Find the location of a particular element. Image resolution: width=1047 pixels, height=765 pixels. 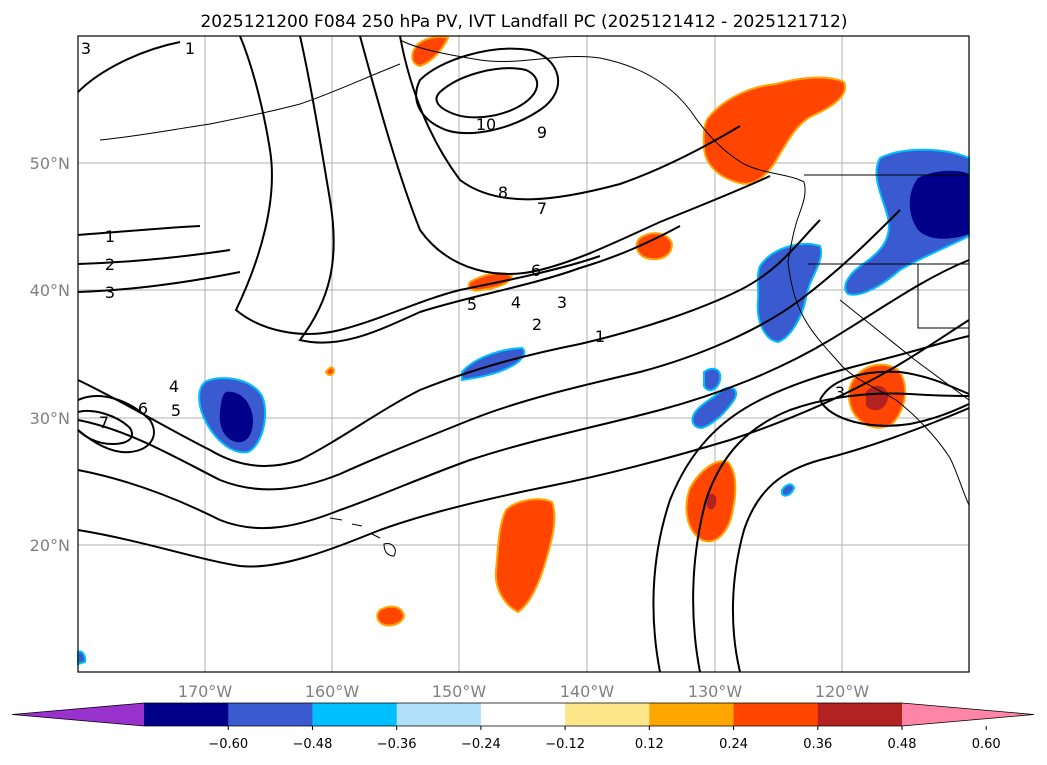

colorbar-outline is located at coordinates (523, 714).